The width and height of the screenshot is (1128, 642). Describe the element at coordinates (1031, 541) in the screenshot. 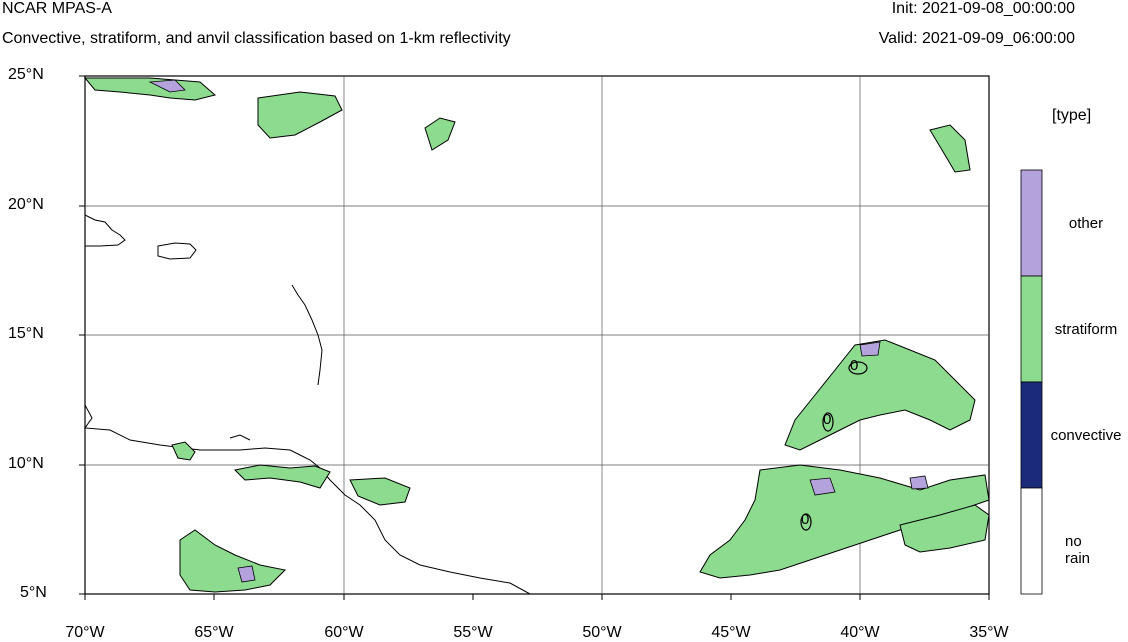

I see `legend-swatch-no-rain` at that location.